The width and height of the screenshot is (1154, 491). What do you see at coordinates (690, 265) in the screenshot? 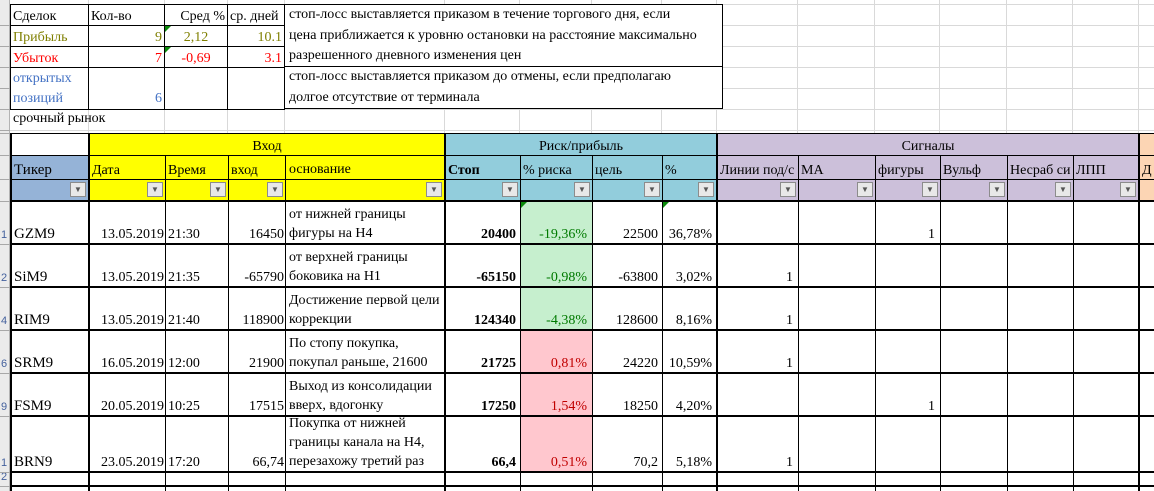
I see `cell-target-pct: 3,02%` at bounding box center [690, 265].